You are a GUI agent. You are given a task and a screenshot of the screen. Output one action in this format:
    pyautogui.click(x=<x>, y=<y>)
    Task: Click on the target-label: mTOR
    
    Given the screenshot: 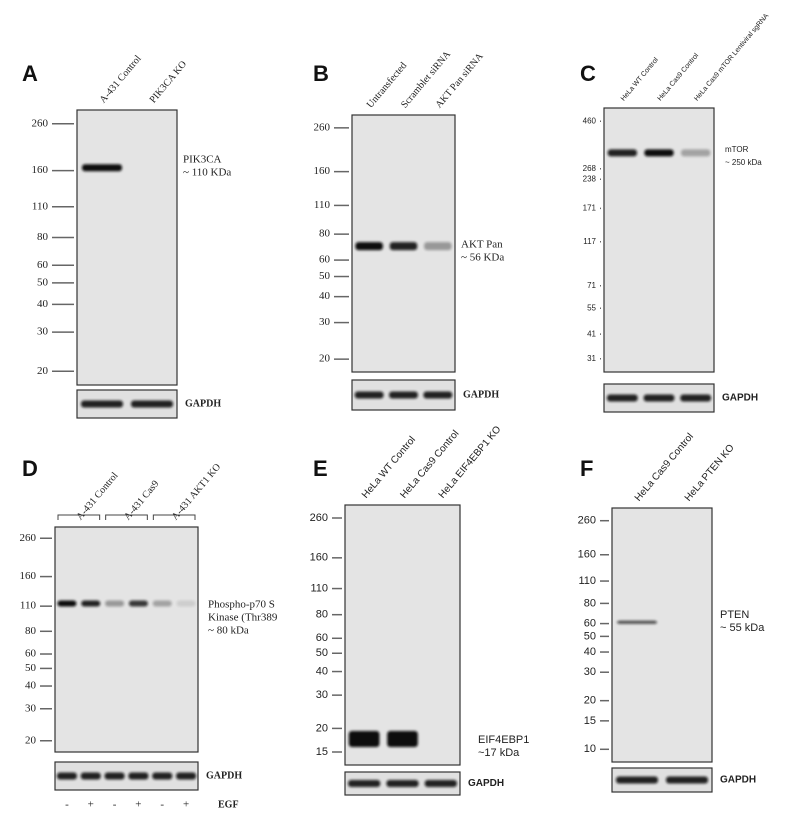 What is the action you would take?
    pyautogui.click(x=737, y=149)
    